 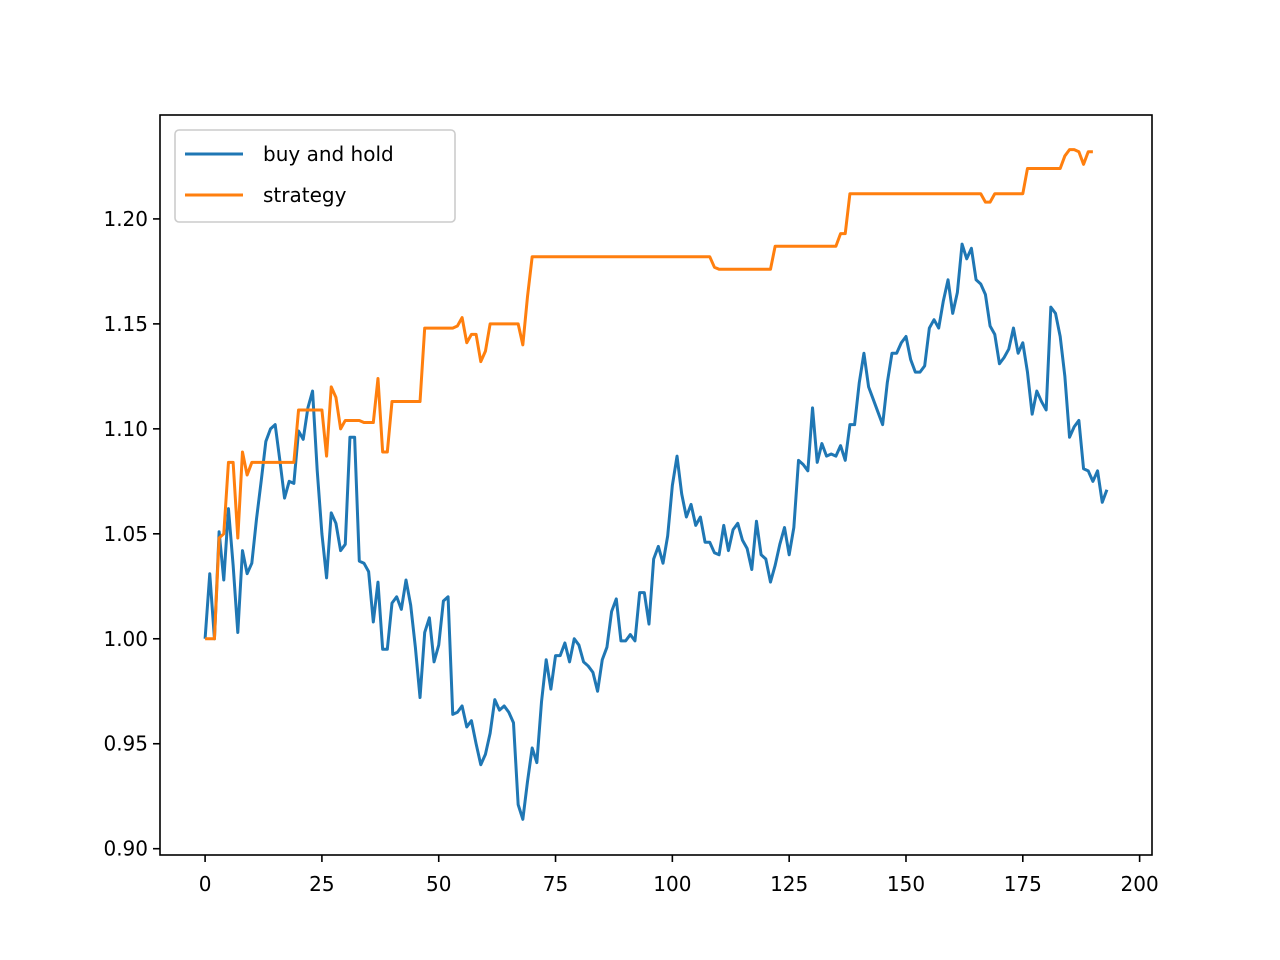 I want to click on legend-box, so click(x=315, y=176).